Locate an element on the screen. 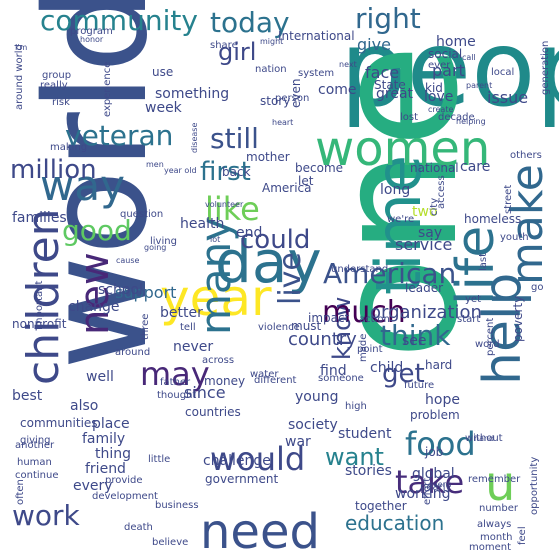 The width and height of the screenshot is (559, 559). word-youth: youth is located at coordinates (514, 237).